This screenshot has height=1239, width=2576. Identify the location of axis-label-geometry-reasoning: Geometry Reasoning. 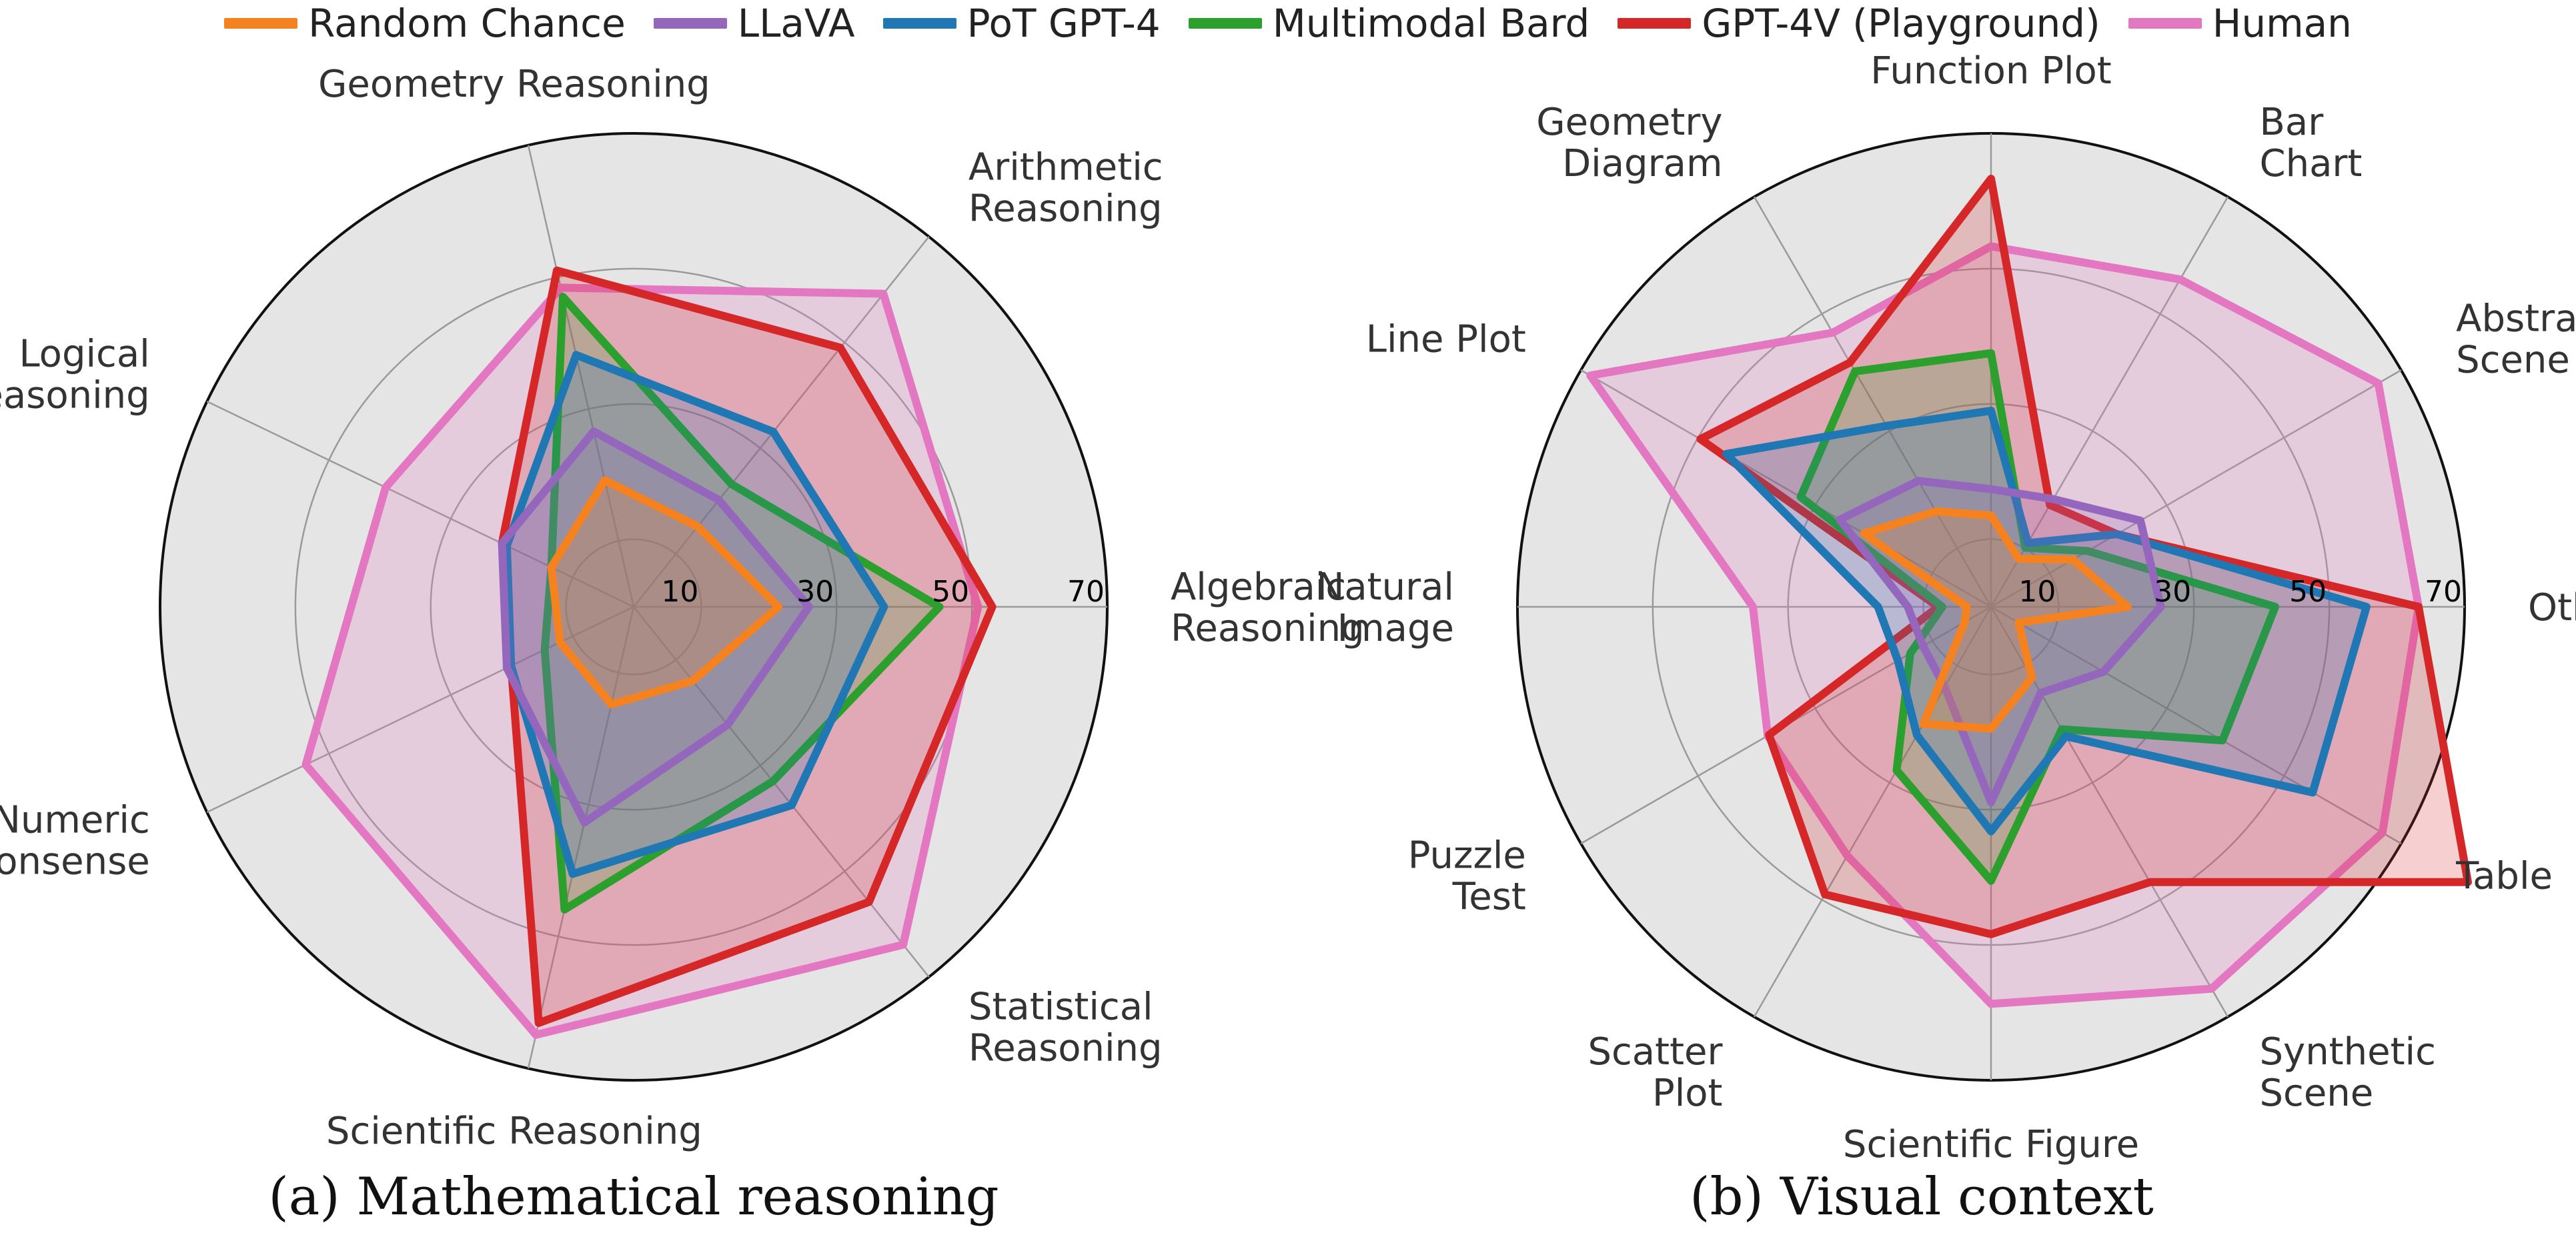
(514, 85).